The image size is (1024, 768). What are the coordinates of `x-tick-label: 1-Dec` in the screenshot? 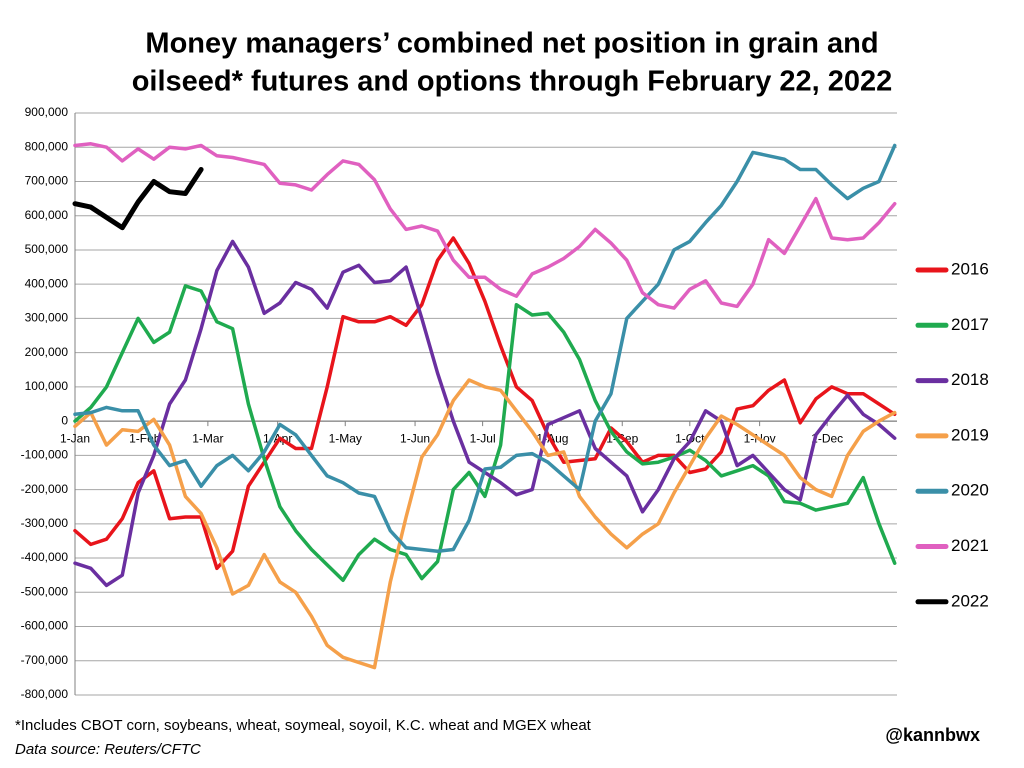 It's located at (827, 438).